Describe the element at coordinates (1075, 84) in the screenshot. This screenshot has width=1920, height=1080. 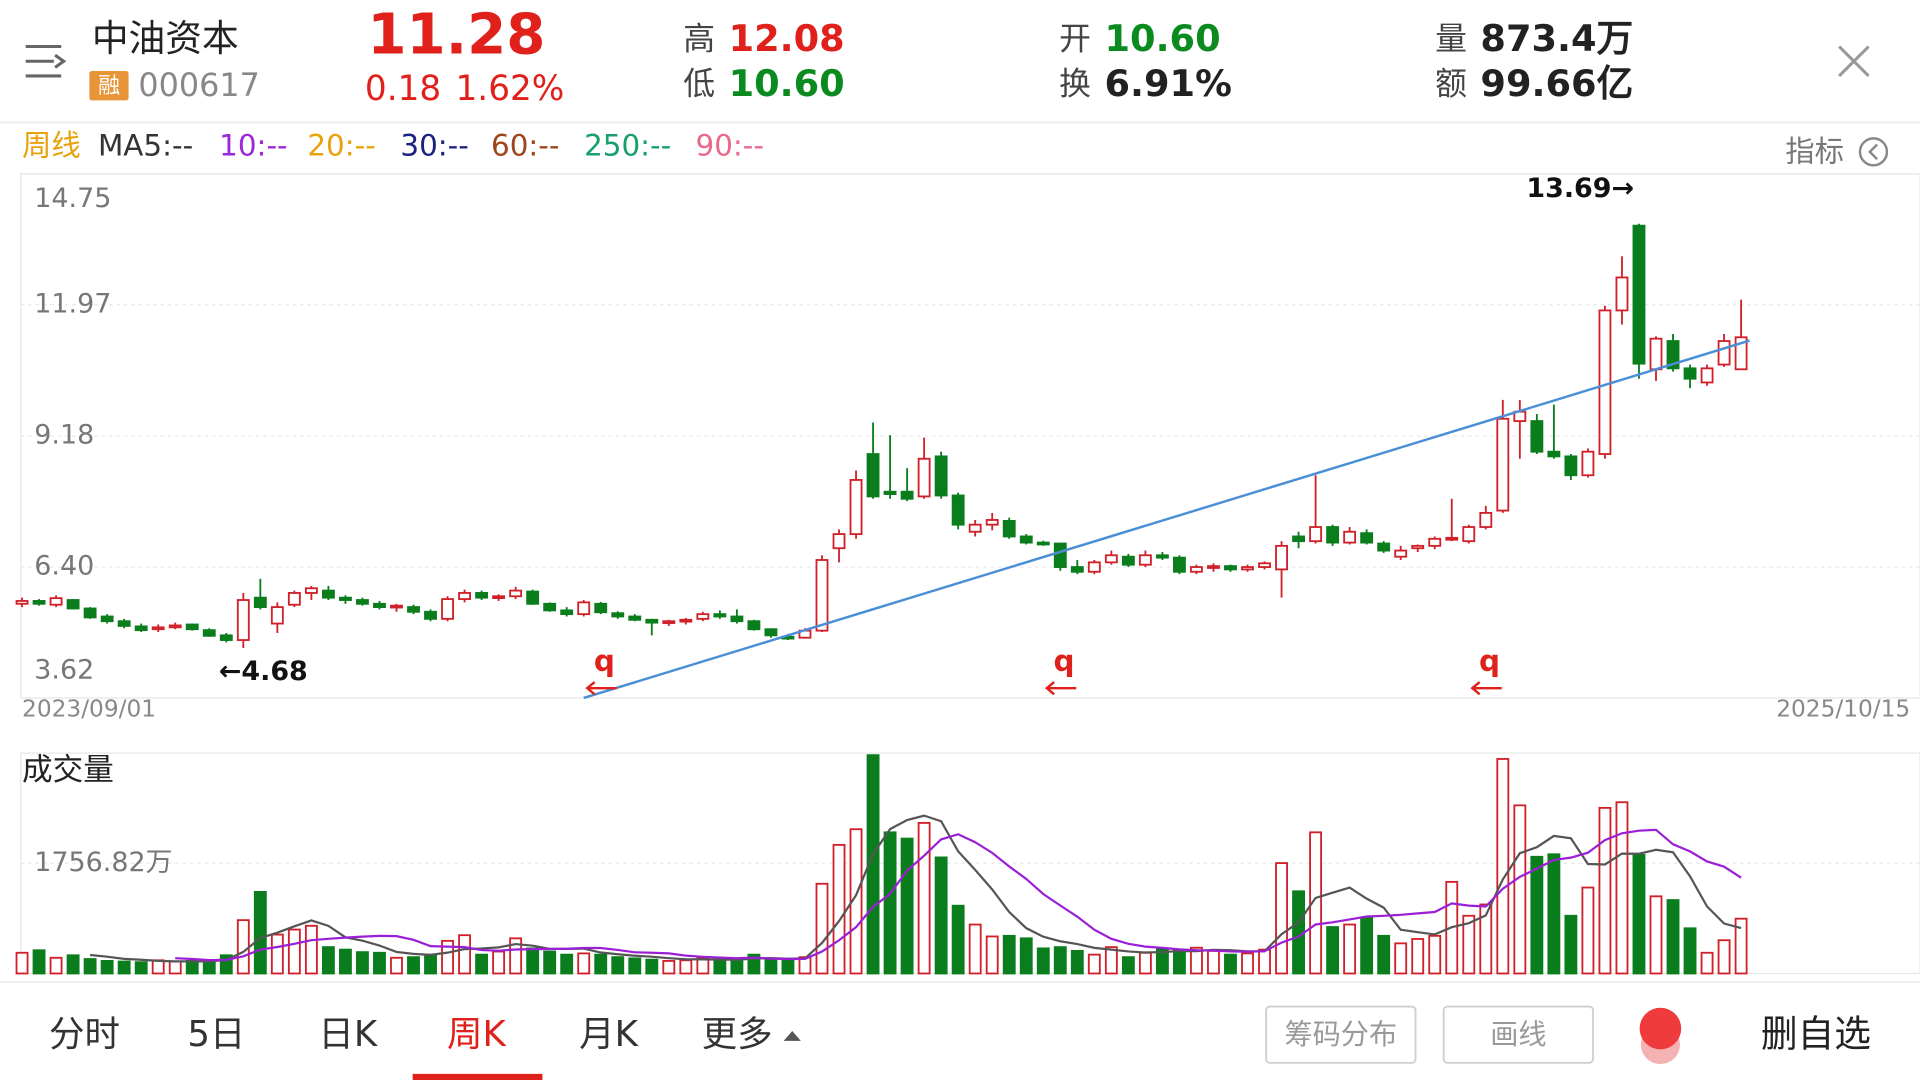
I see `stat-label: 换` at that location.